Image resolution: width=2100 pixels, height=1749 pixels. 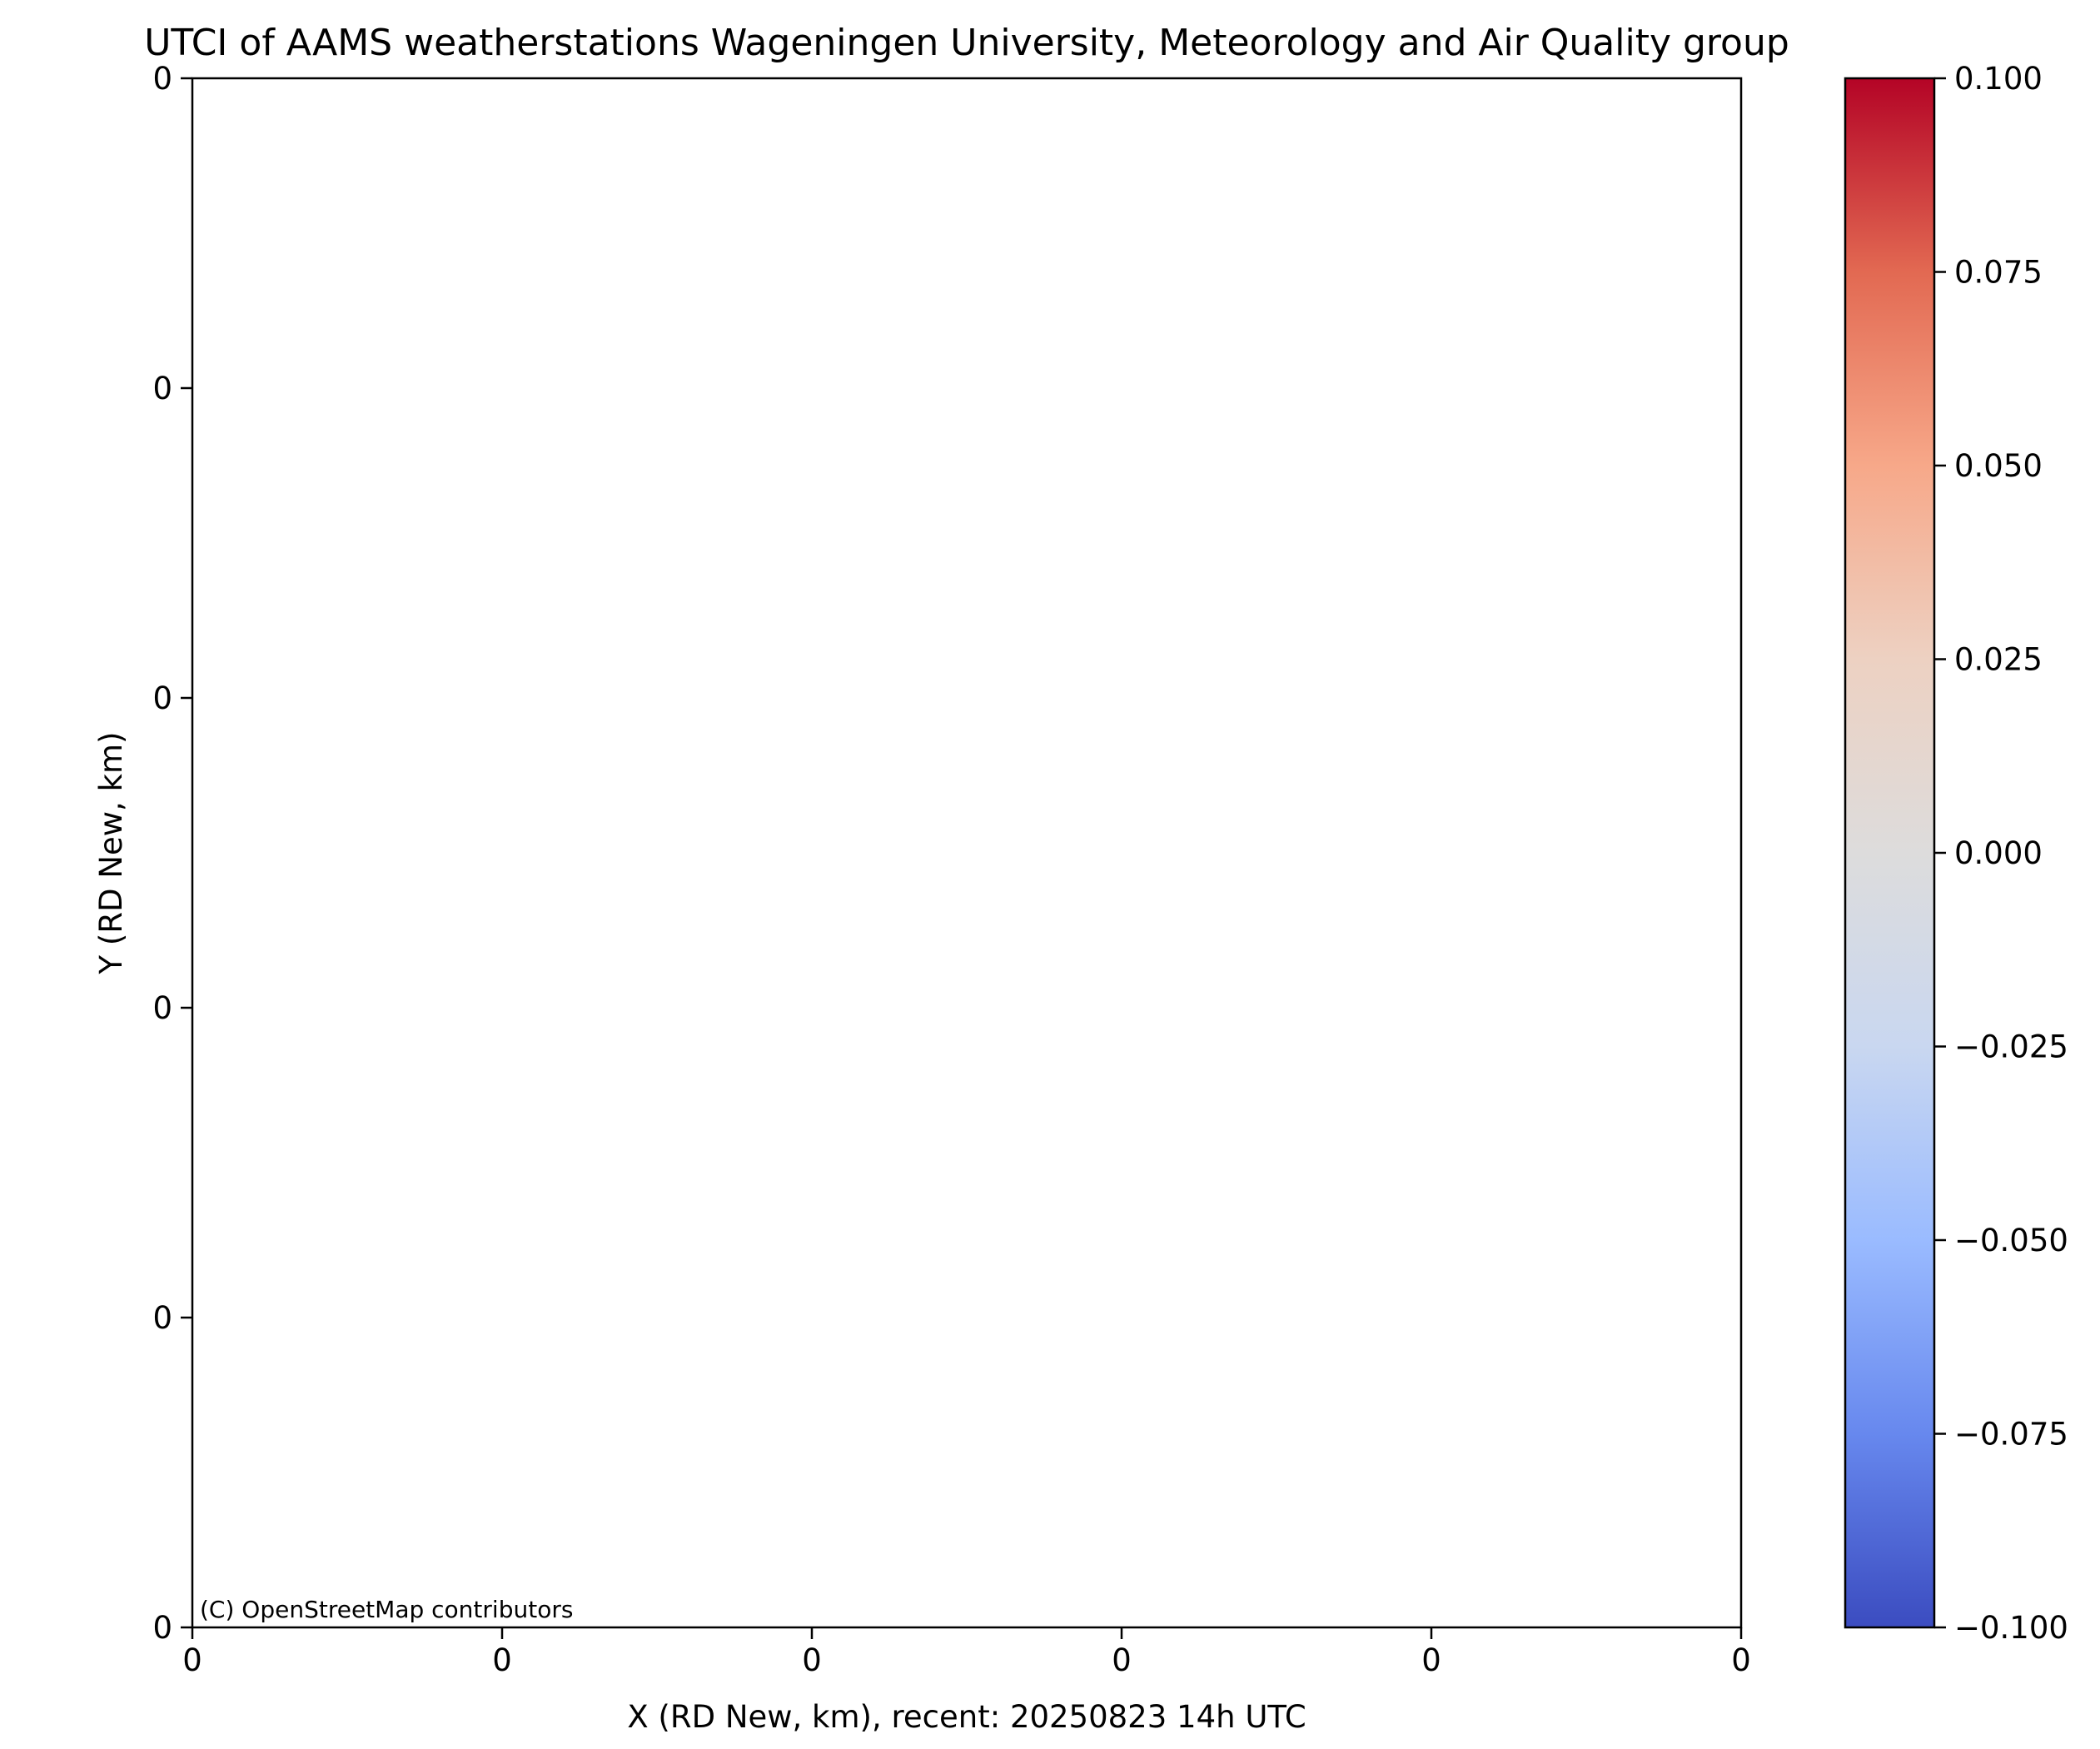 What do you see at coordinates (966, 1717) in the screenshot?
I see `x-axis-label: X (RD New, km), recent: 20250823 14h UTC` at bounding box center [966, 1717].